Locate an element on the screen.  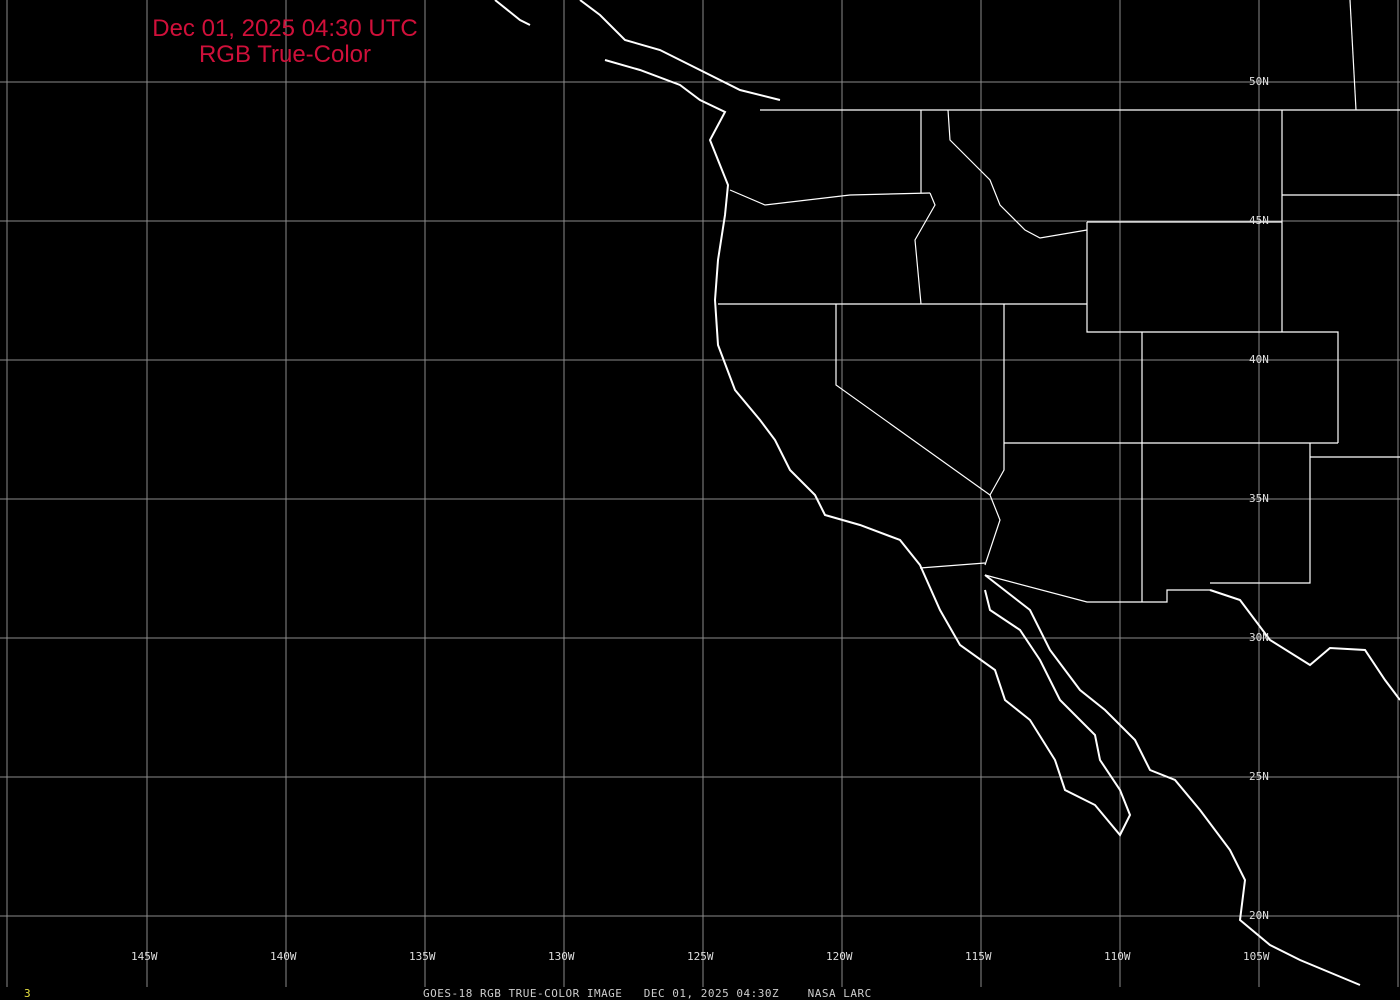
latitude-label: 45N is located at coordinates (1259, 220).